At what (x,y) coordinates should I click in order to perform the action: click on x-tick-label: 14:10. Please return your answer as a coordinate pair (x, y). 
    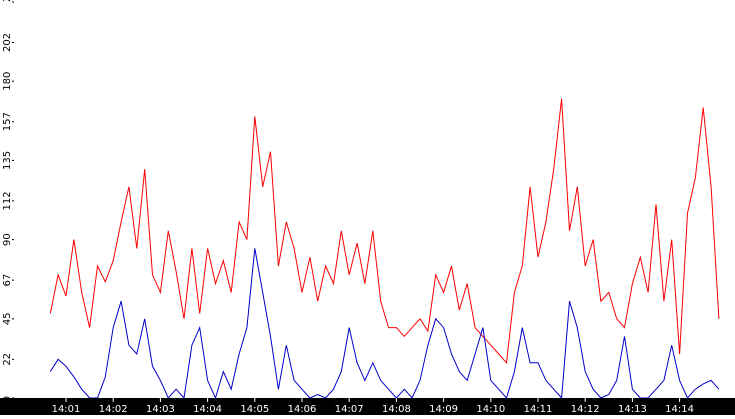
    Looking at the image, I should click on (490, 409).